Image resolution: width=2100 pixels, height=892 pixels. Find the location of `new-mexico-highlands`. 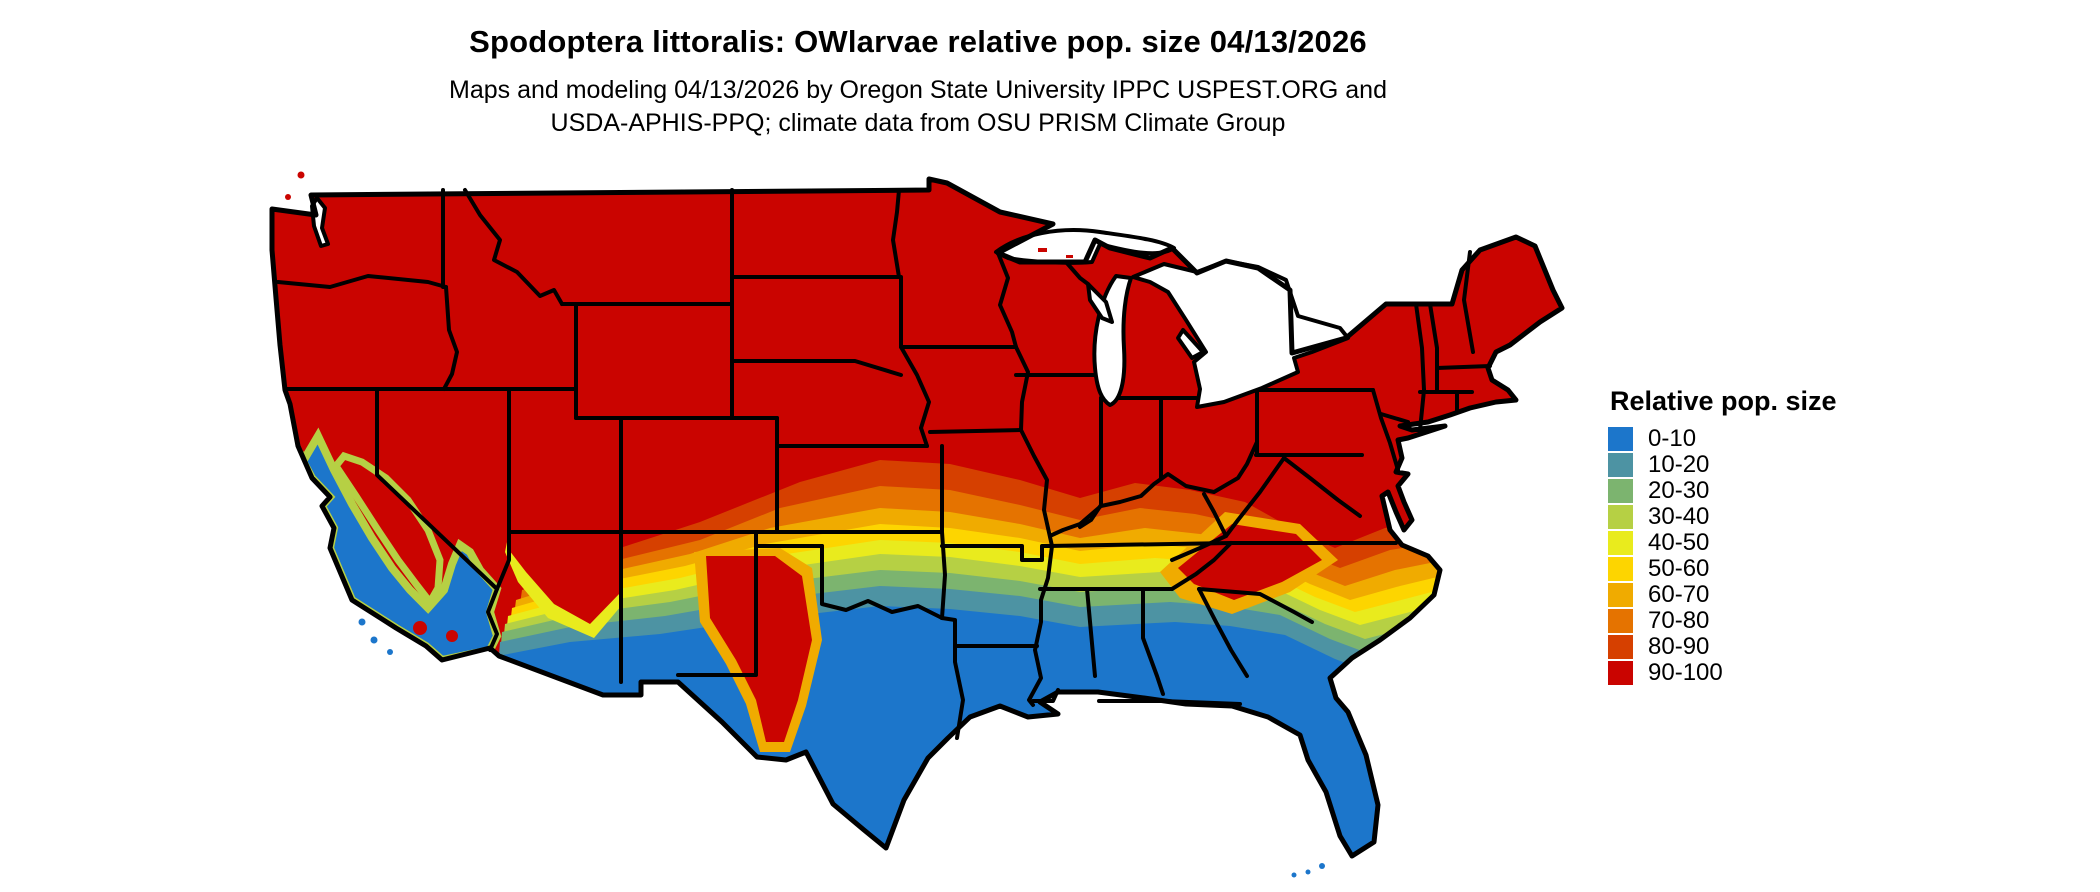

new-mexico-highlands is located at coordinates (759, 649).